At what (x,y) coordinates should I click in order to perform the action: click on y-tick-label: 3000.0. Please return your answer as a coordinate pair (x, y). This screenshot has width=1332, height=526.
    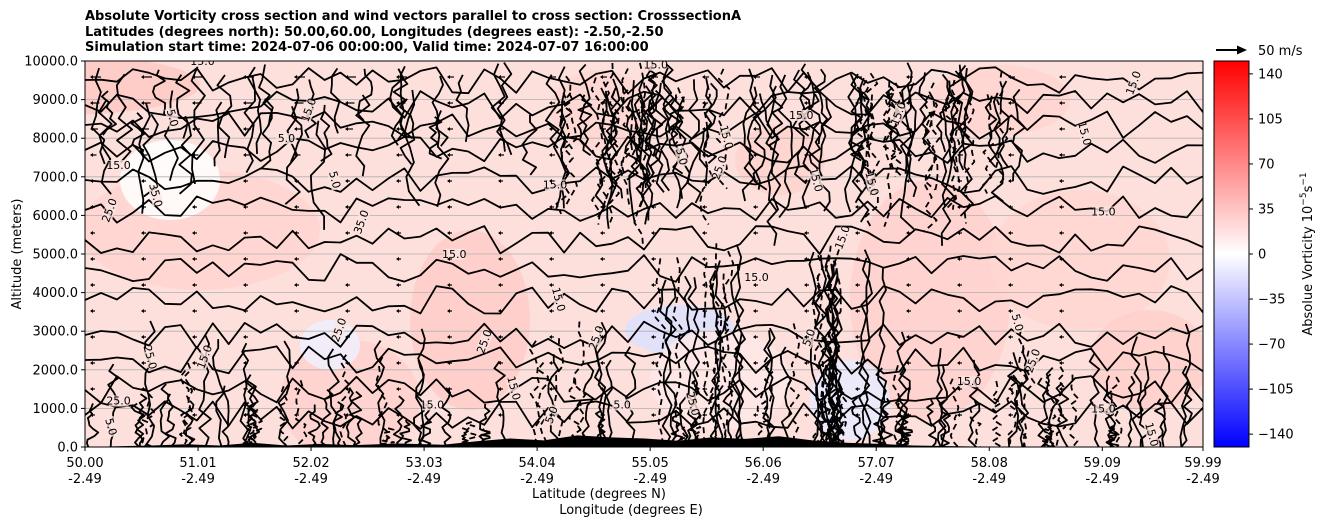
    Looking at the image, I should click on (56, 332).